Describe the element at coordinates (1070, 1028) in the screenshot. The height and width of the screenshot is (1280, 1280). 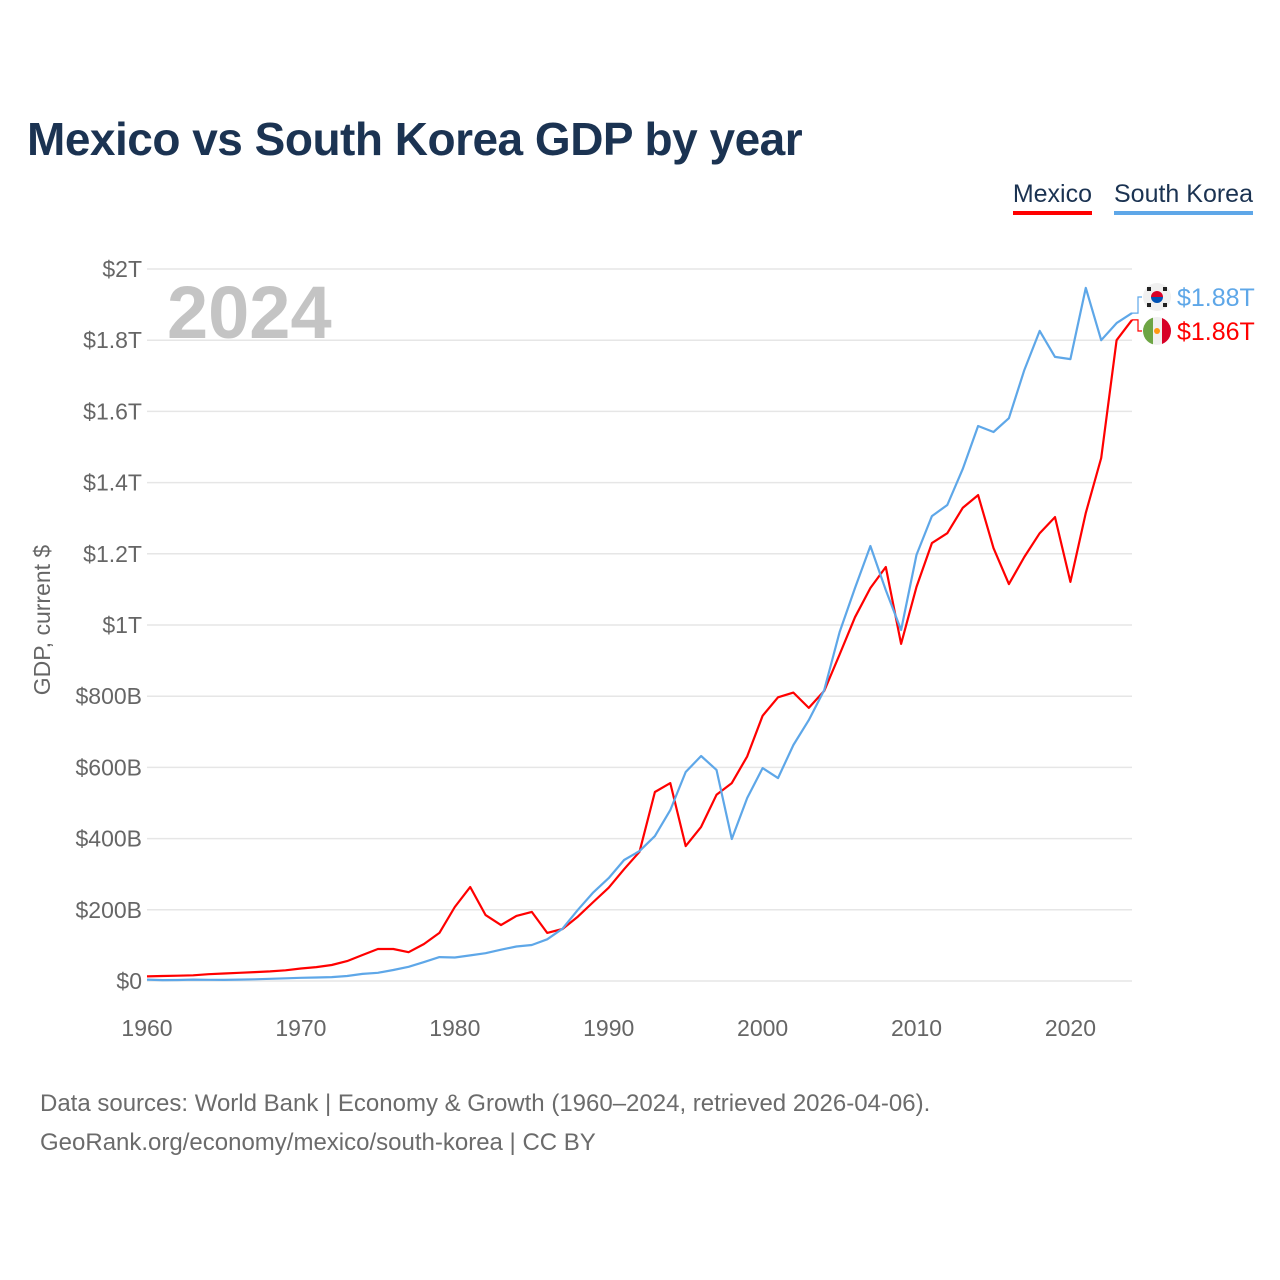
I see `x-tick-label: 2020` at that location.